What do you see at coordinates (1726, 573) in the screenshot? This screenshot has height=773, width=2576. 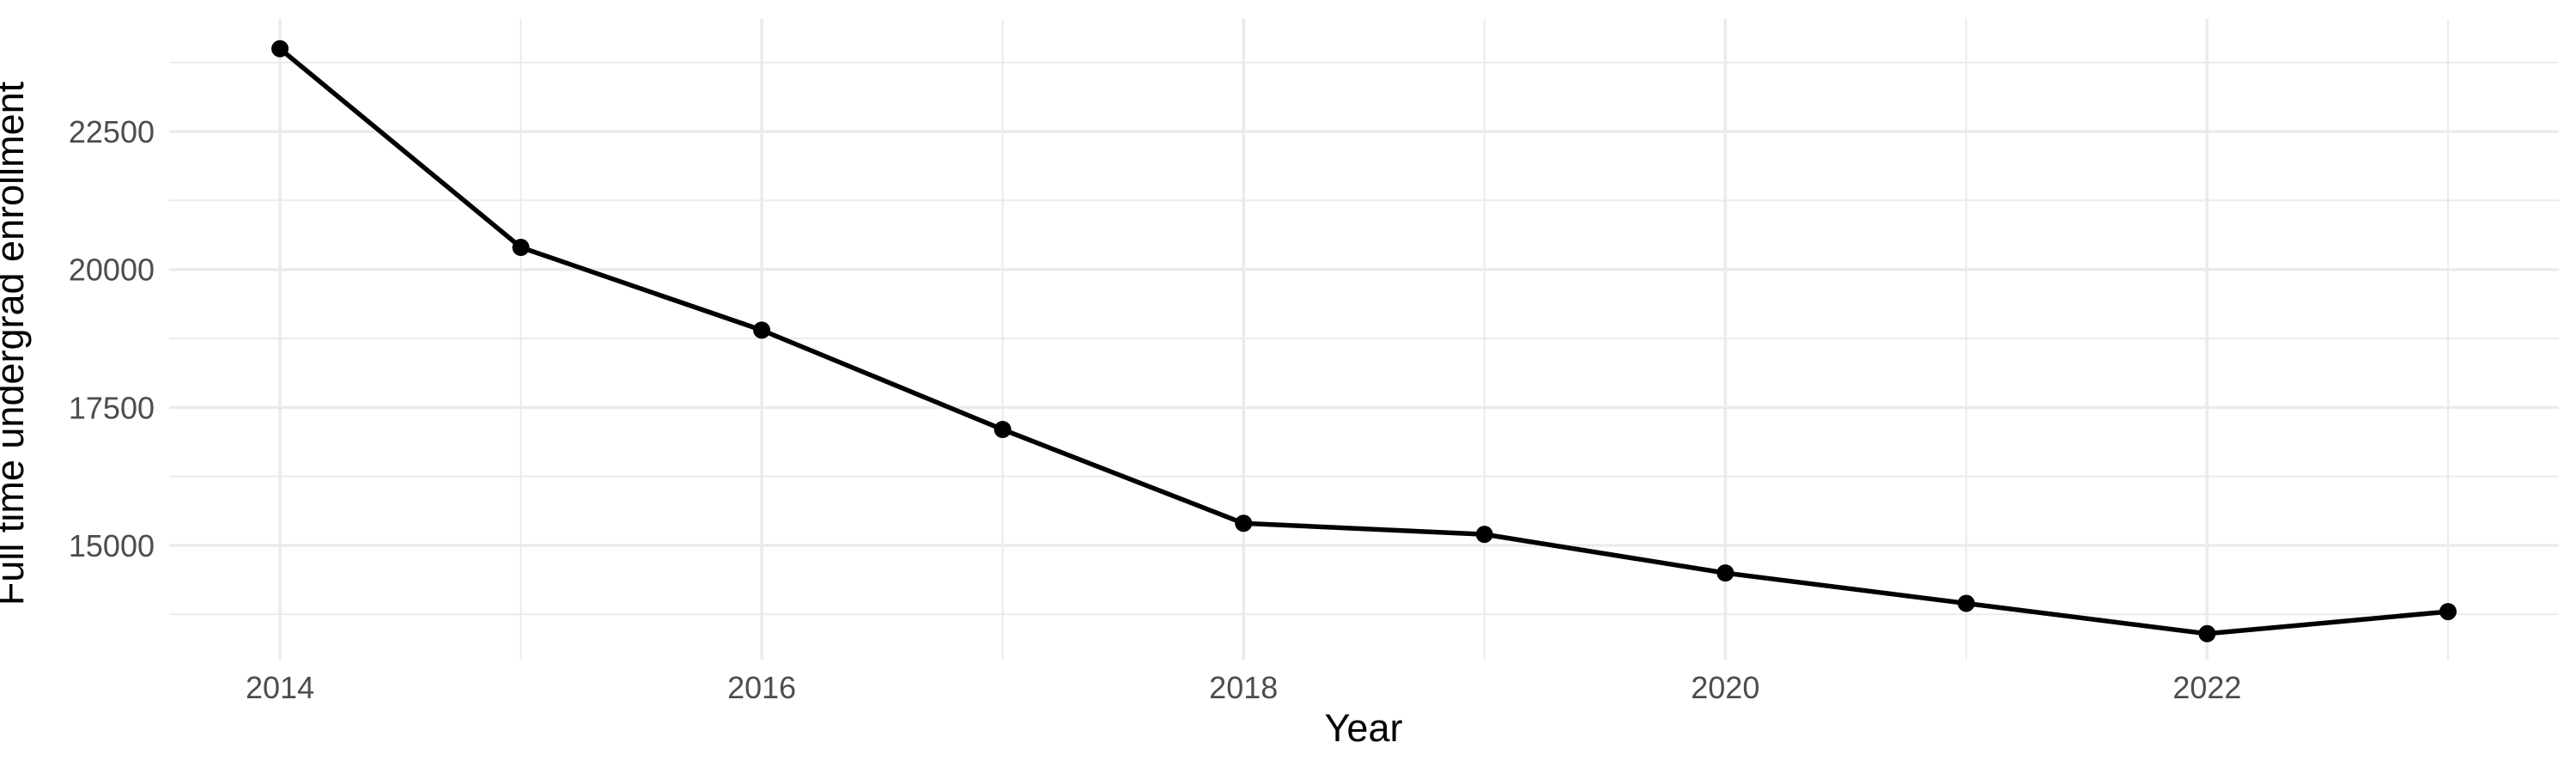 I see `data-point-2020` at bounding box center [1726, 573].